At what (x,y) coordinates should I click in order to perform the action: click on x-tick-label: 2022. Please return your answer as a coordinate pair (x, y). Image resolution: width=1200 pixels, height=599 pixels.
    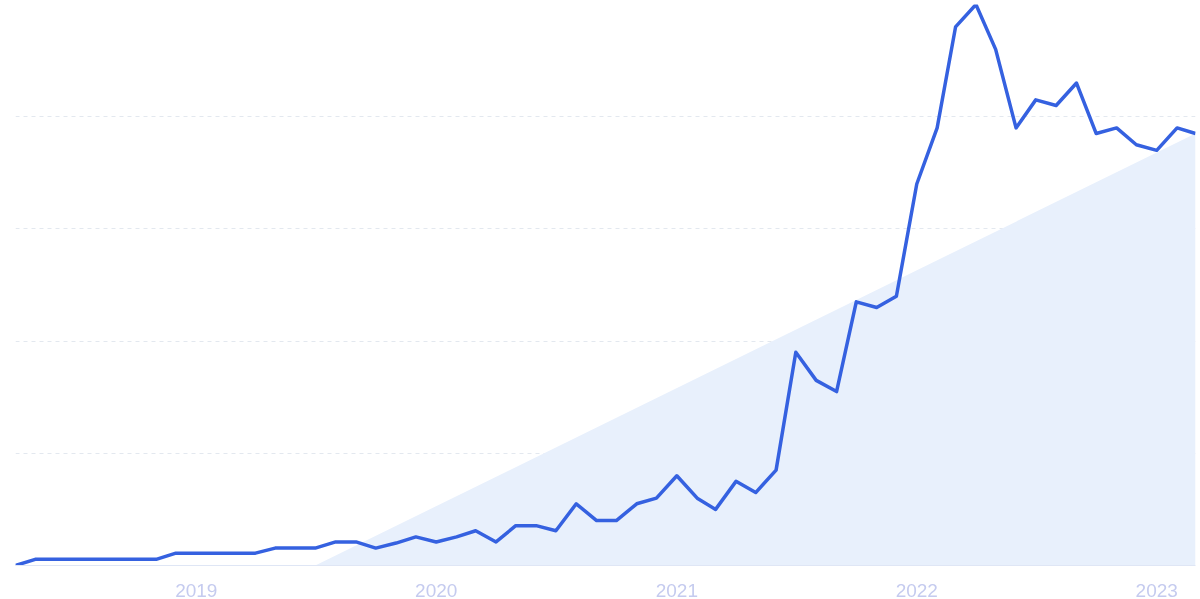
    Looking at the image, I should click on (916, 589).